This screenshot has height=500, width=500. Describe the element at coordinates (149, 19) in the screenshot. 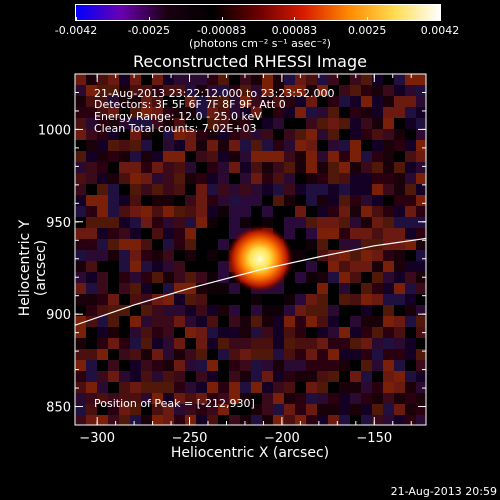

I see `colorbar-tick-mark` at that location.